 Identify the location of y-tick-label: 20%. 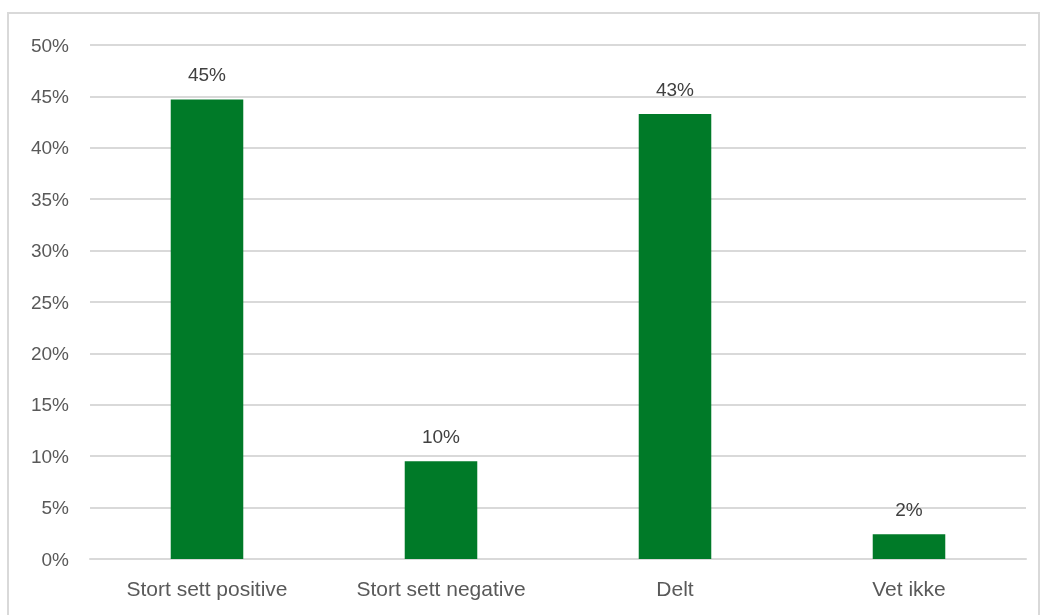
(50, 353).